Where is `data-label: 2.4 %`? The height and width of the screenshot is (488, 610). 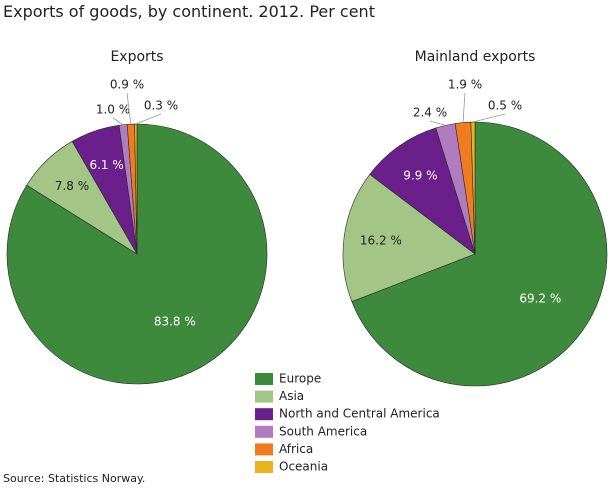 data-label: 2.4 % is located at coordinates (430, 113).